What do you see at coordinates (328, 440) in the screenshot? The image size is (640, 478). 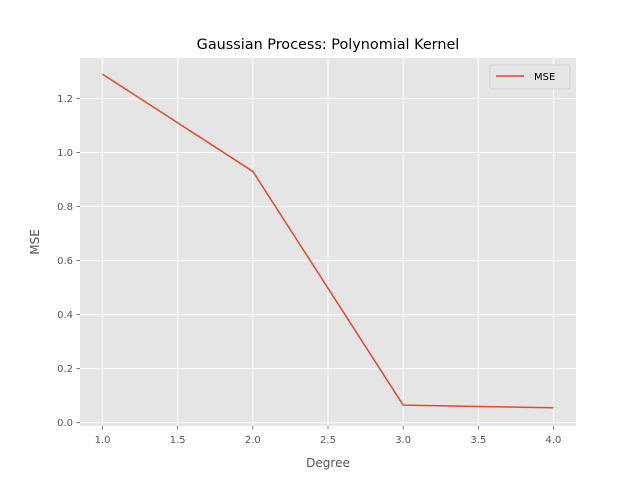 I see `x-tick-label: 2.5` at bounding box center [328, 440].